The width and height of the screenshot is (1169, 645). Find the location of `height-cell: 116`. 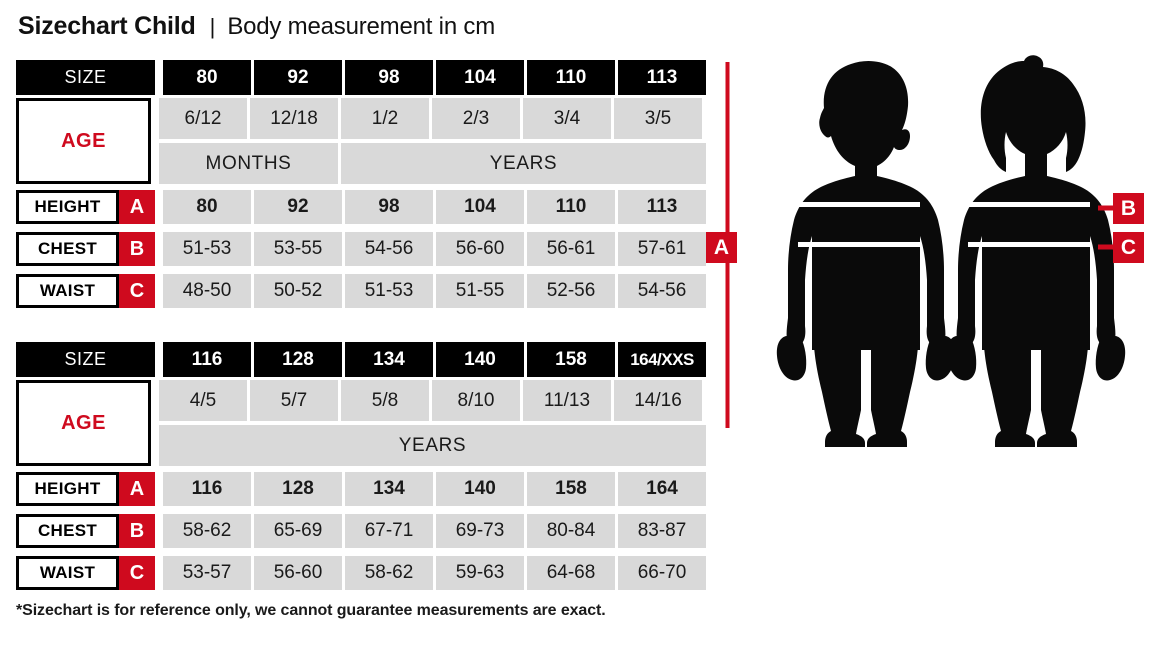

height-cell: 116 is located at coordinates (207, 489).